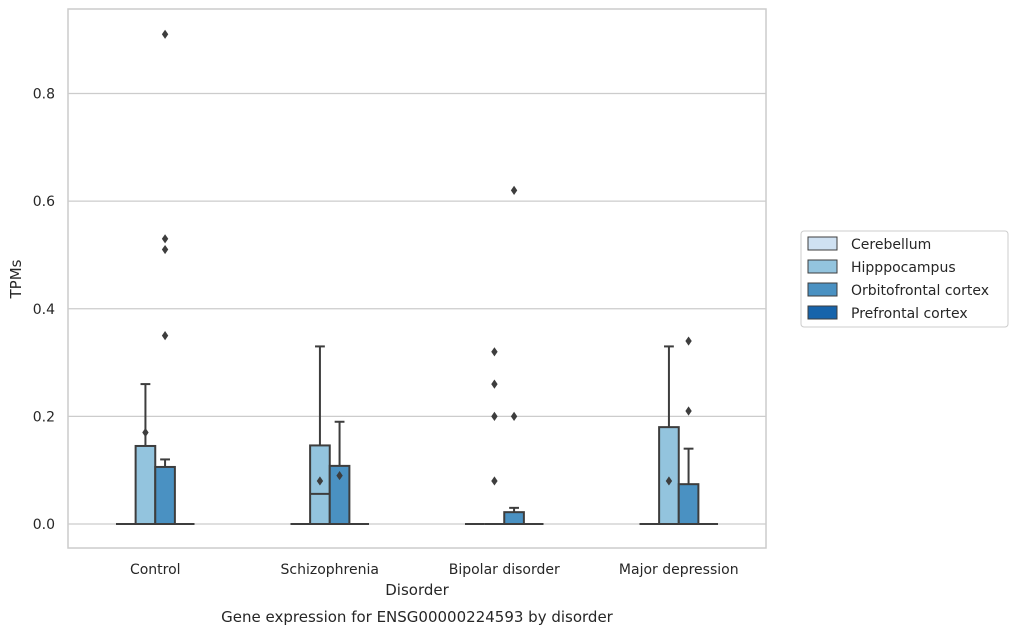  Describe the element at coordinates (920, 291) in the screenshot. I see `legend-label: Orbitofrontal cortex` at that location.